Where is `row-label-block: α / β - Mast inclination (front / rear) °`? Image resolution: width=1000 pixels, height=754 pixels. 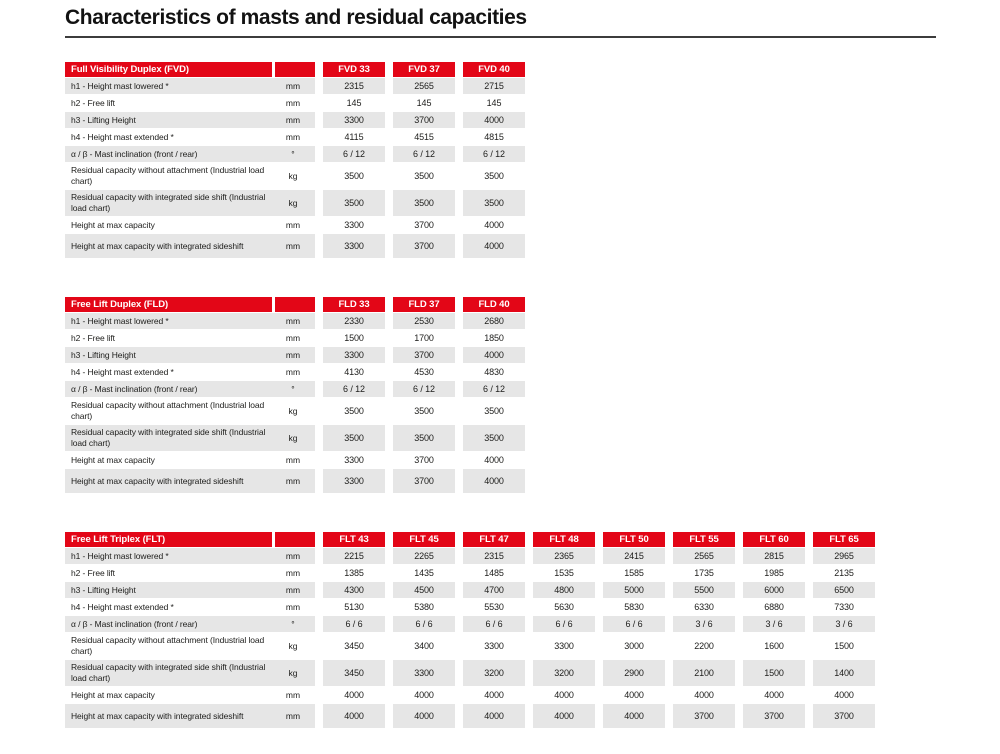
row-label-block: α / β - Mast inclination (front / rear) ° is located at coordinates (190, 154).